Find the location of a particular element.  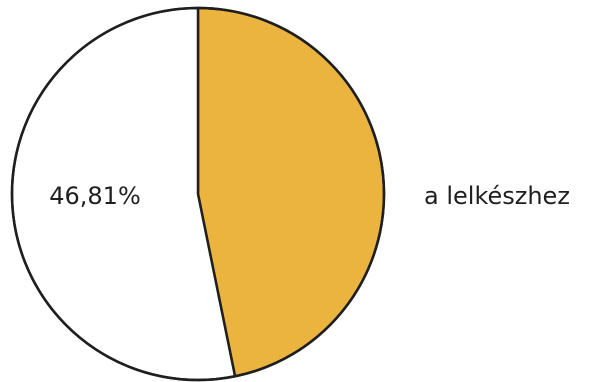

slice-category-label: a lelkészhez is located at coordinates (497, 196).